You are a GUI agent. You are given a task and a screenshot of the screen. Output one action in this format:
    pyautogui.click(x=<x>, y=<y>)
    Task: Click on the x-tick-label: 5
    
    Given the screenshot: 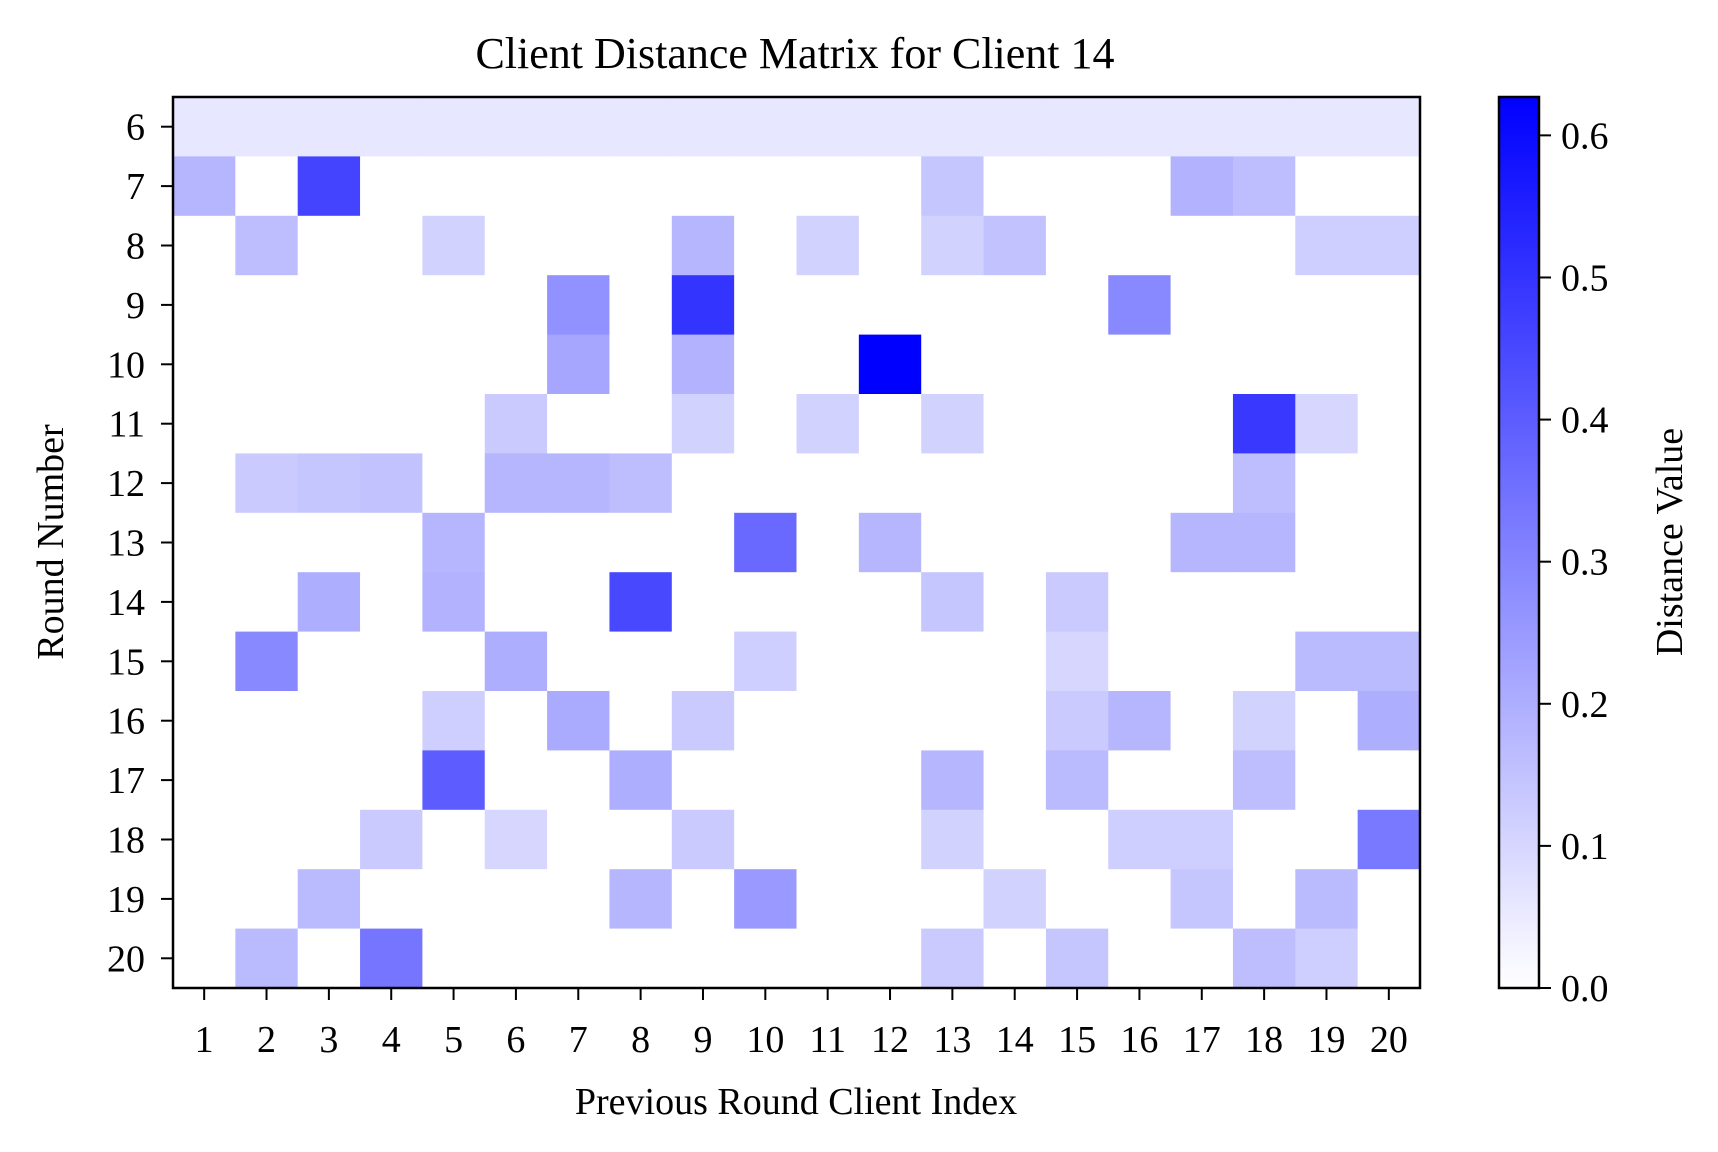 What is the action you would take?
    pyautogui.click(x=453, y=1040)
    